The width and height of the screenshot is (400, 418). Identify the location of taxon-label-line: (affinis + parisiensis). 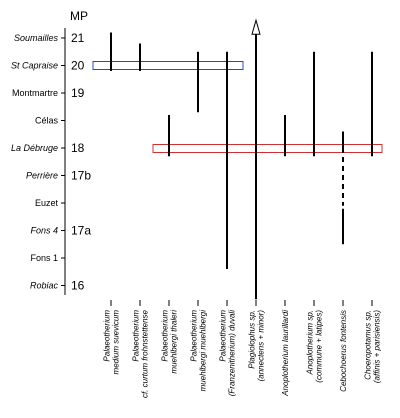
(377, 346).